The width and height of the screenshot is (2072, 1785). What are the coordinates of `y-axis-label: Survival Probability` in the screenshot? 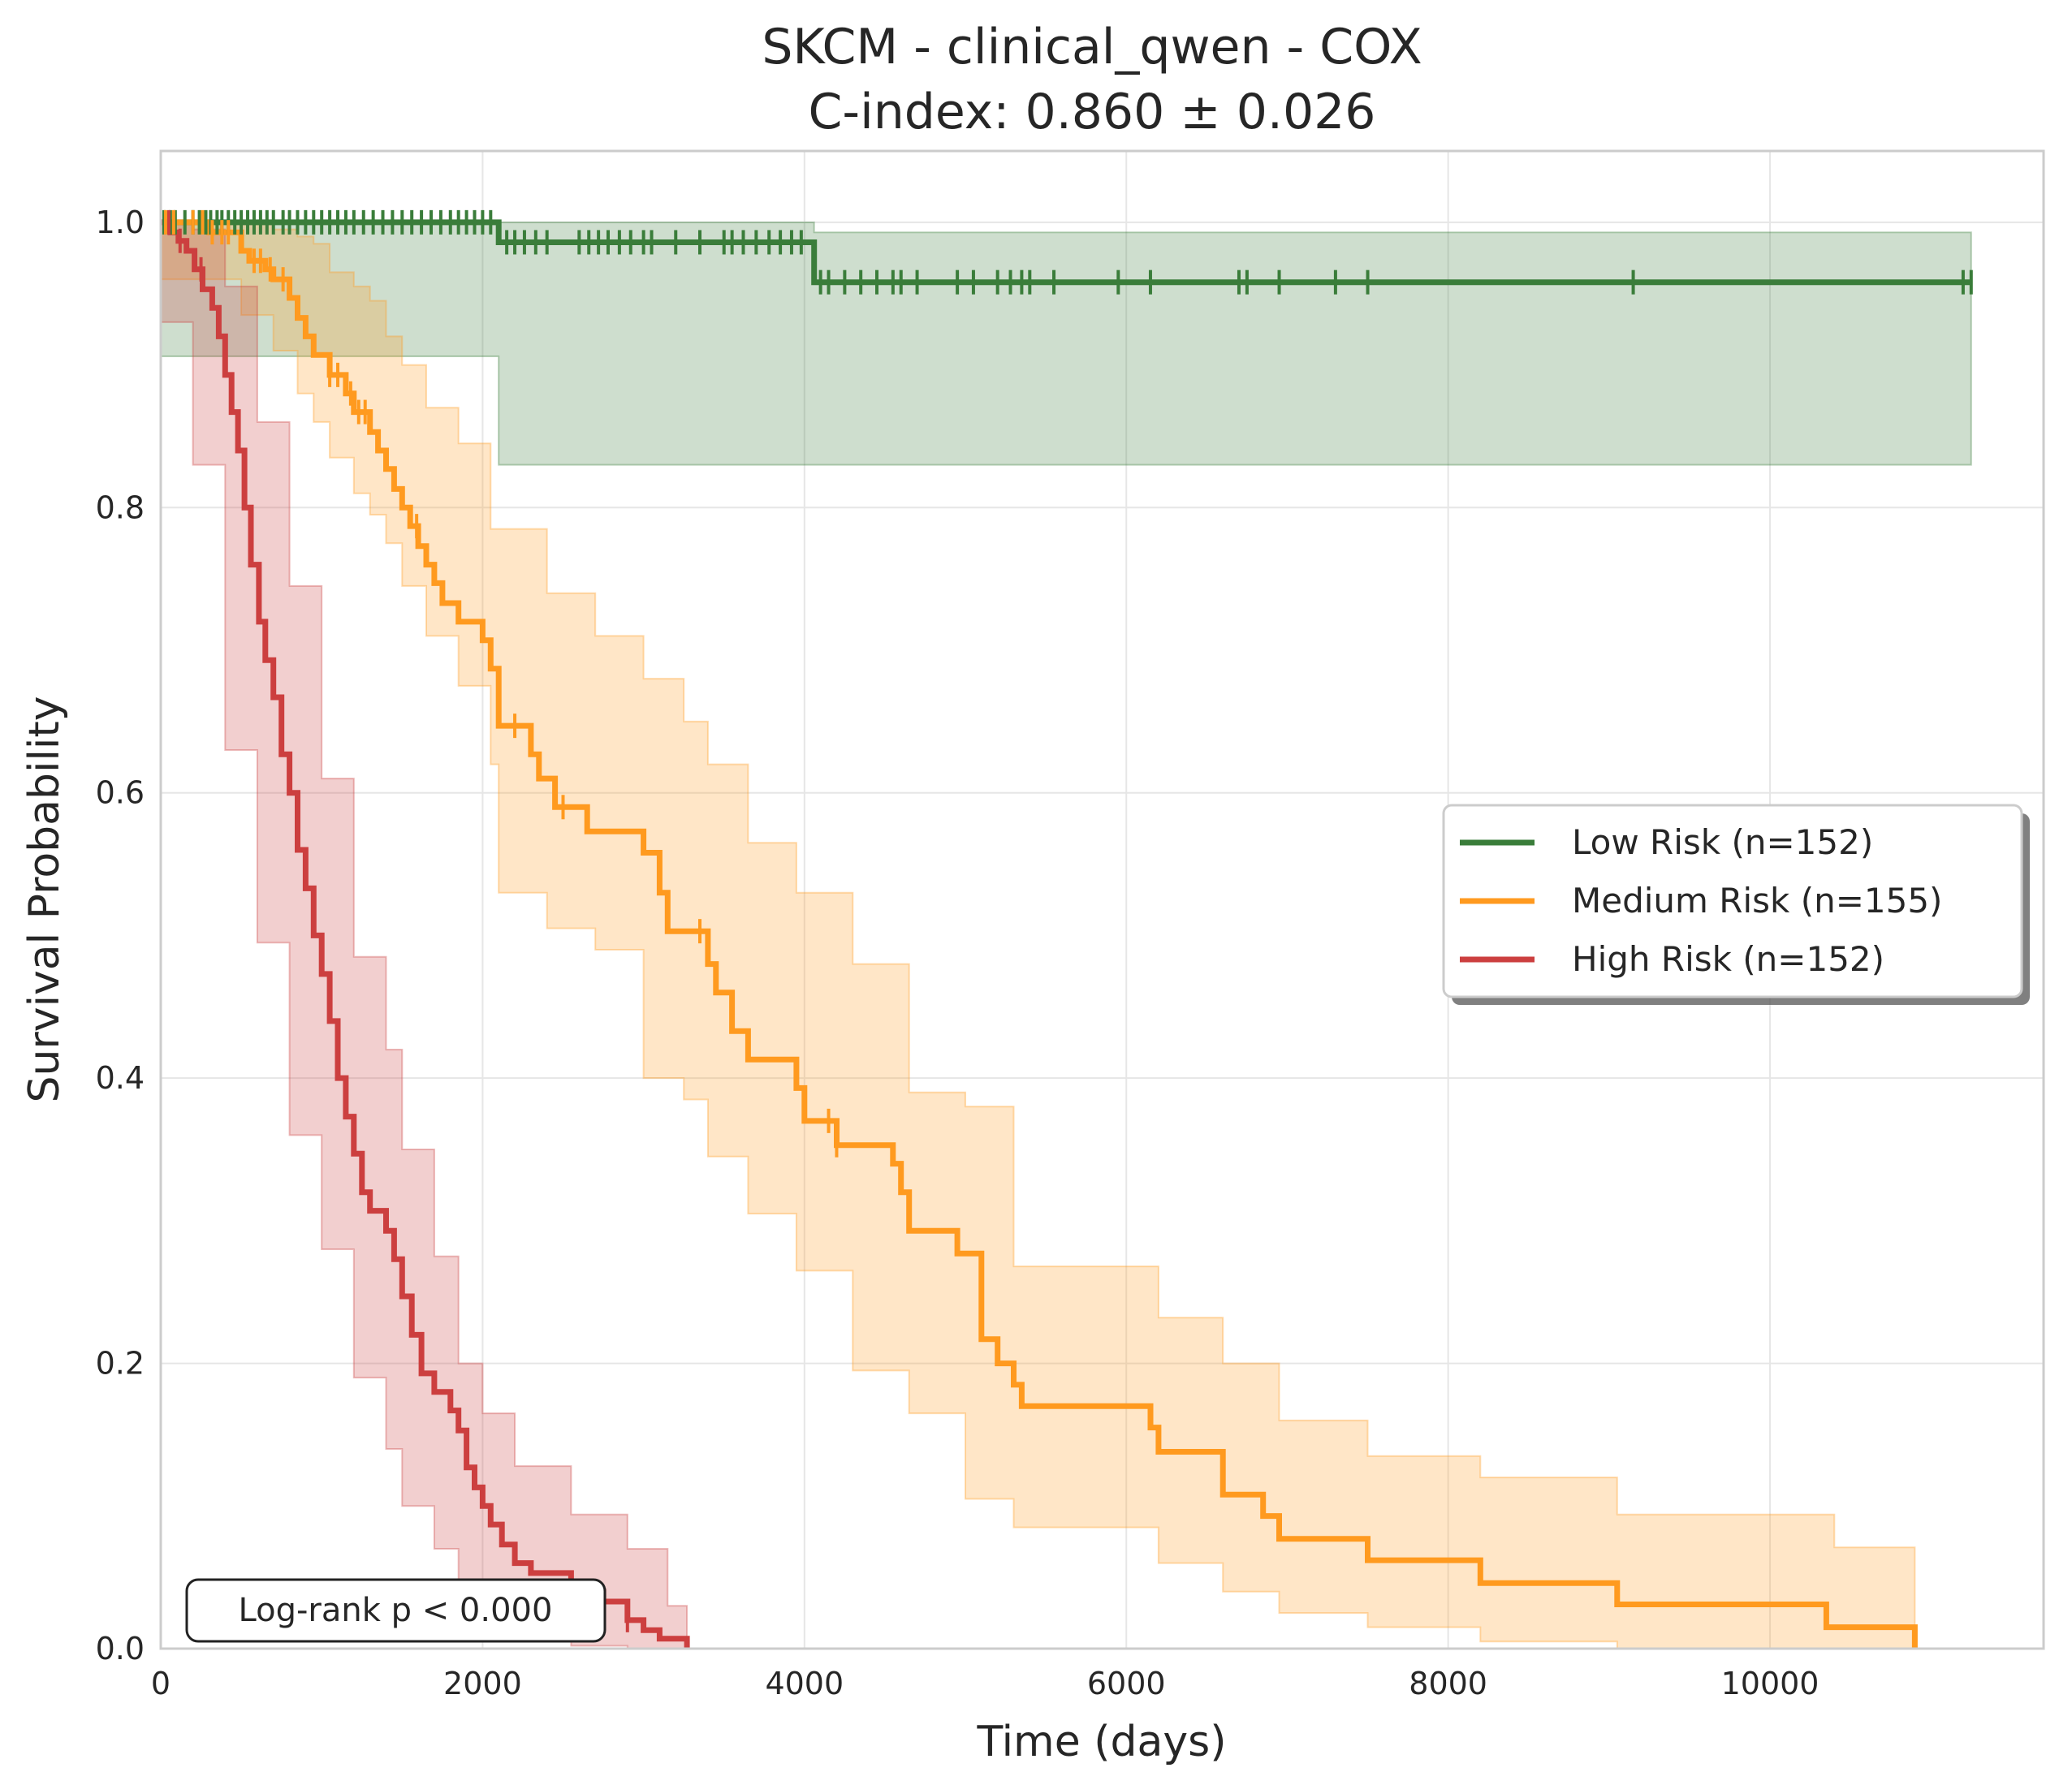 It's located at (44, 899).